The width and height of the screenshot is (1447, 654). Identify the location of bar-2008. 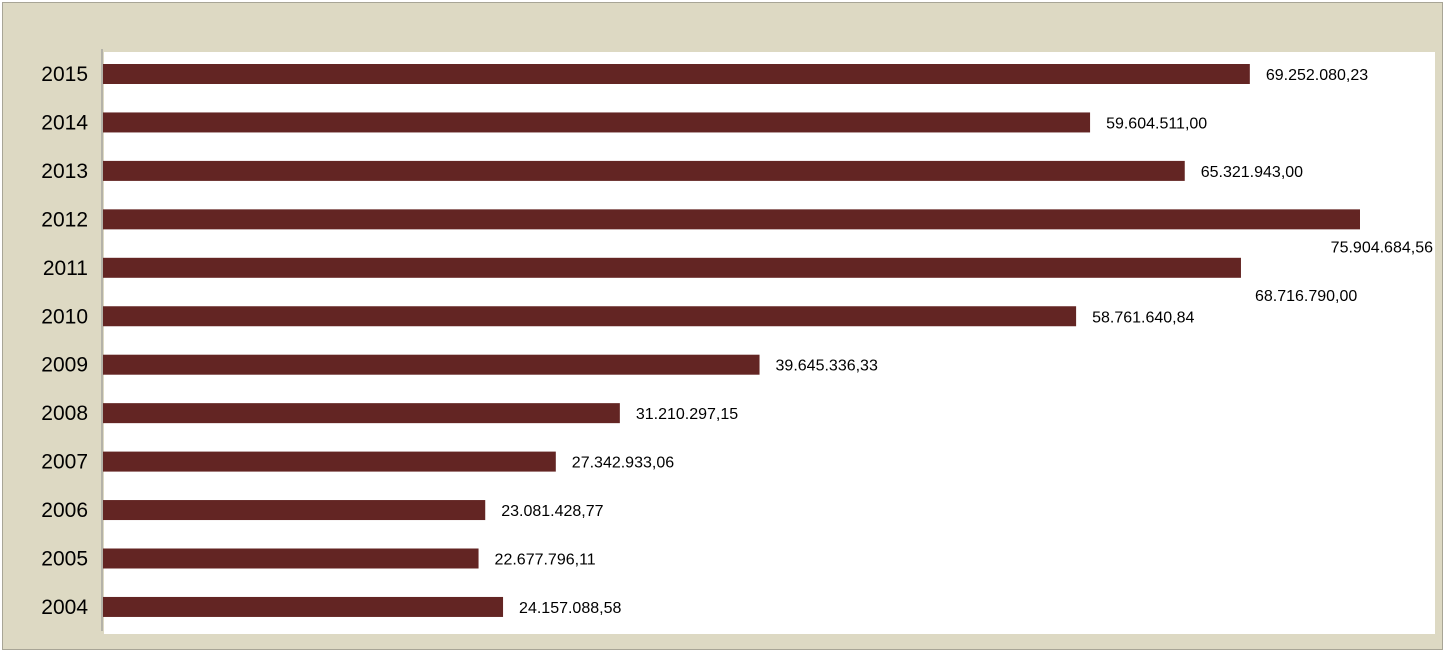
(361, 413).